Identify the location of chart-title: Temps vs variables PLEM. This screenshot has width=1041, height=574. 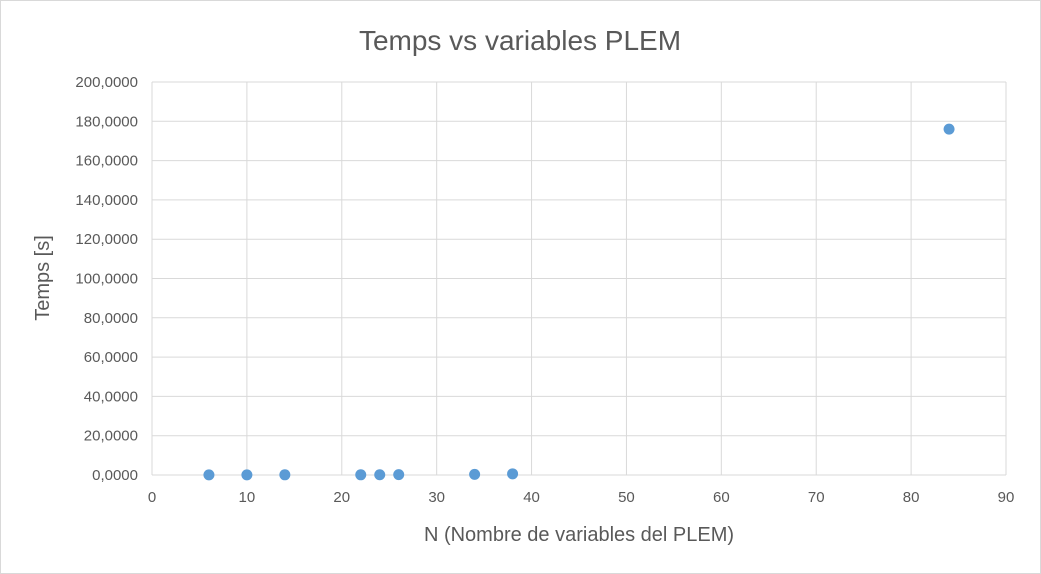
(520, 40).